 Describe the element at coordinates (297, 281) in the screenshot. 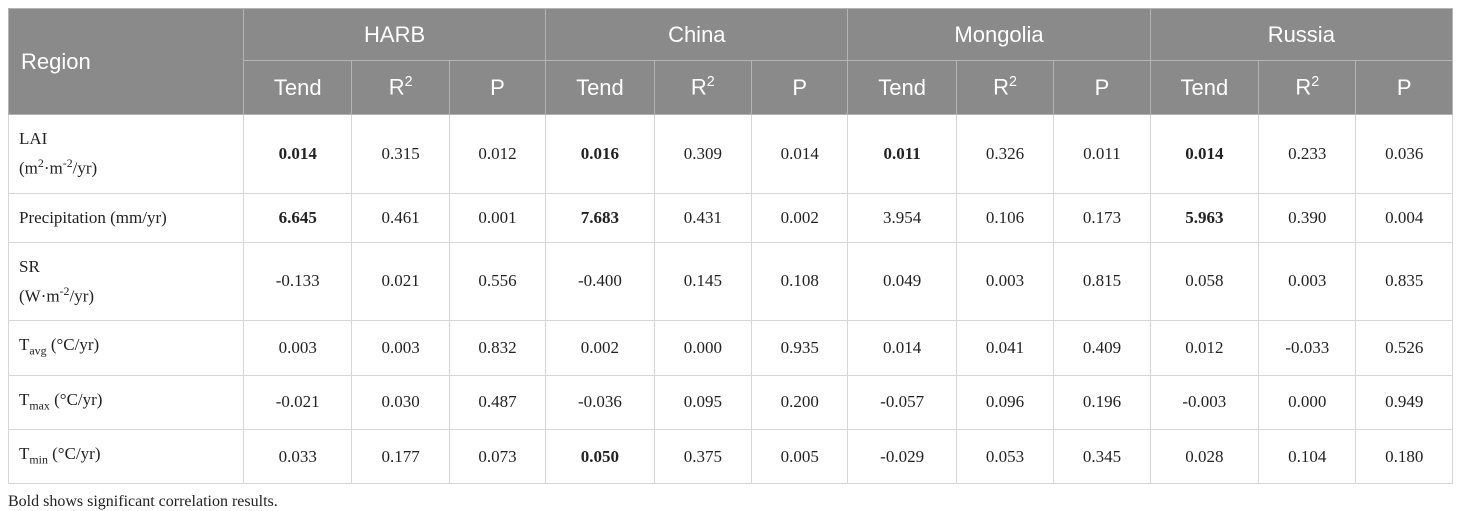

I see `cell: -0.133` at that location.